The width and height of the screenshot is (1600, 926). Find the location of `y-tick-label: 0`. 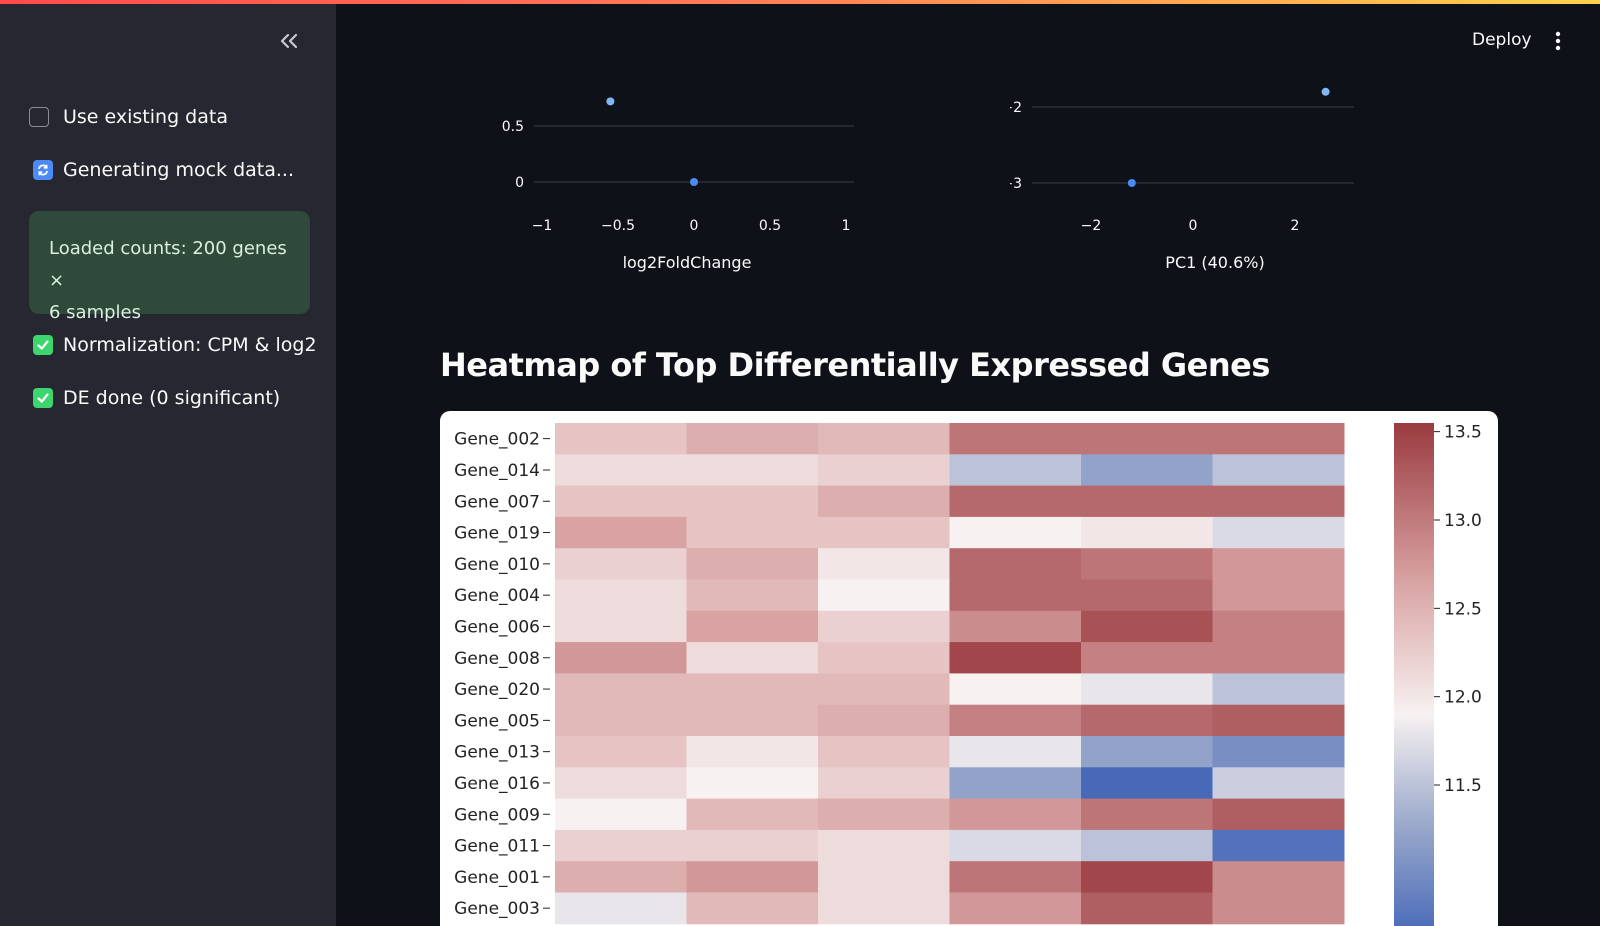

y-tick-label: 0 is located at coordinates (519, 183).